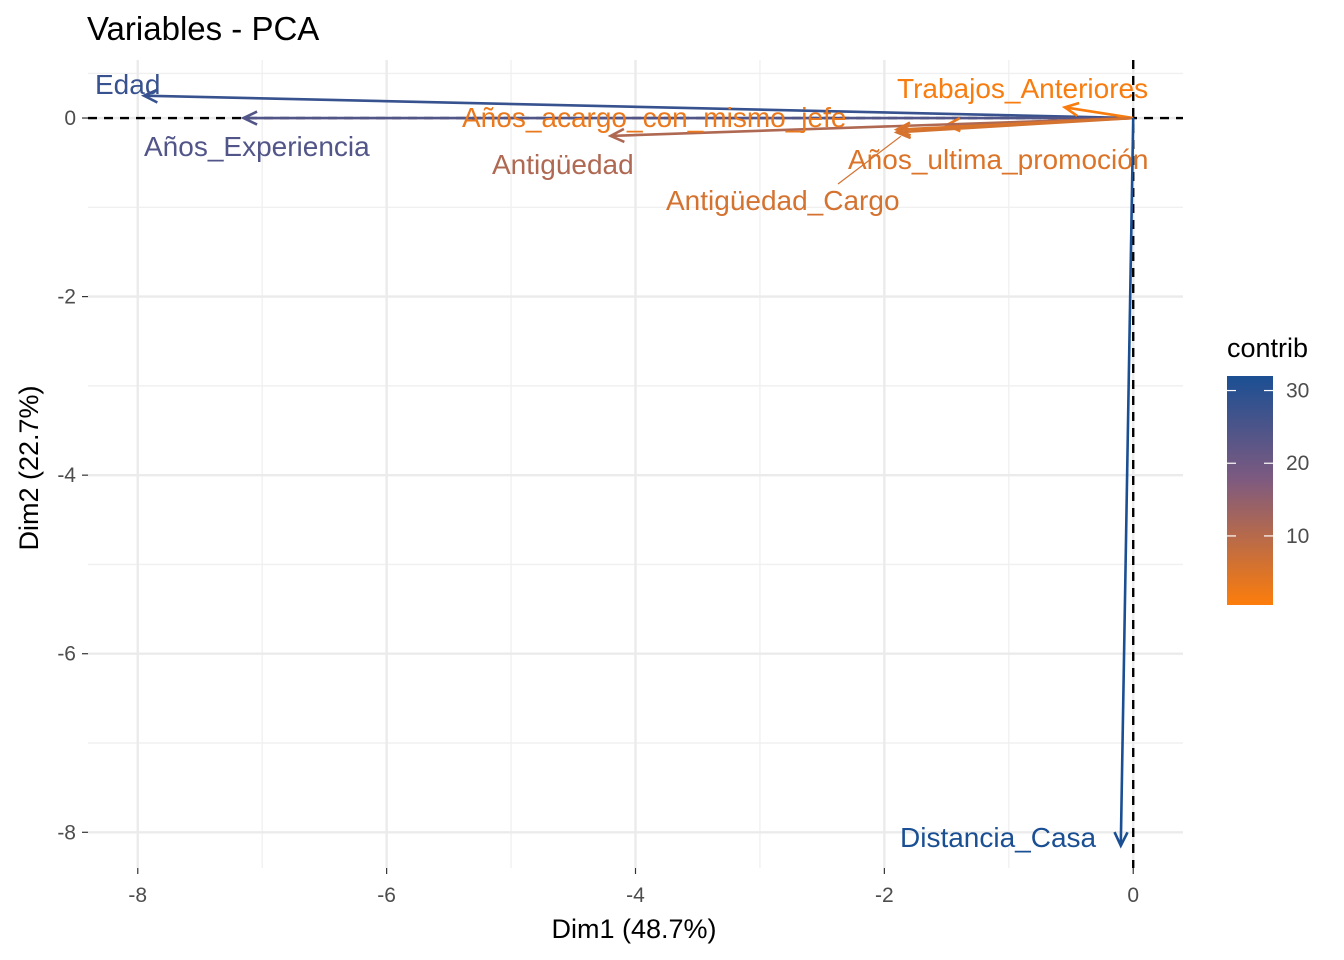 This screenshot has height=960, width=1344. What do you see at coordinates (998, 159) in the screenshot?
I see `variable-label: Años_ultima_promoción` at bounding box center [998, 159].